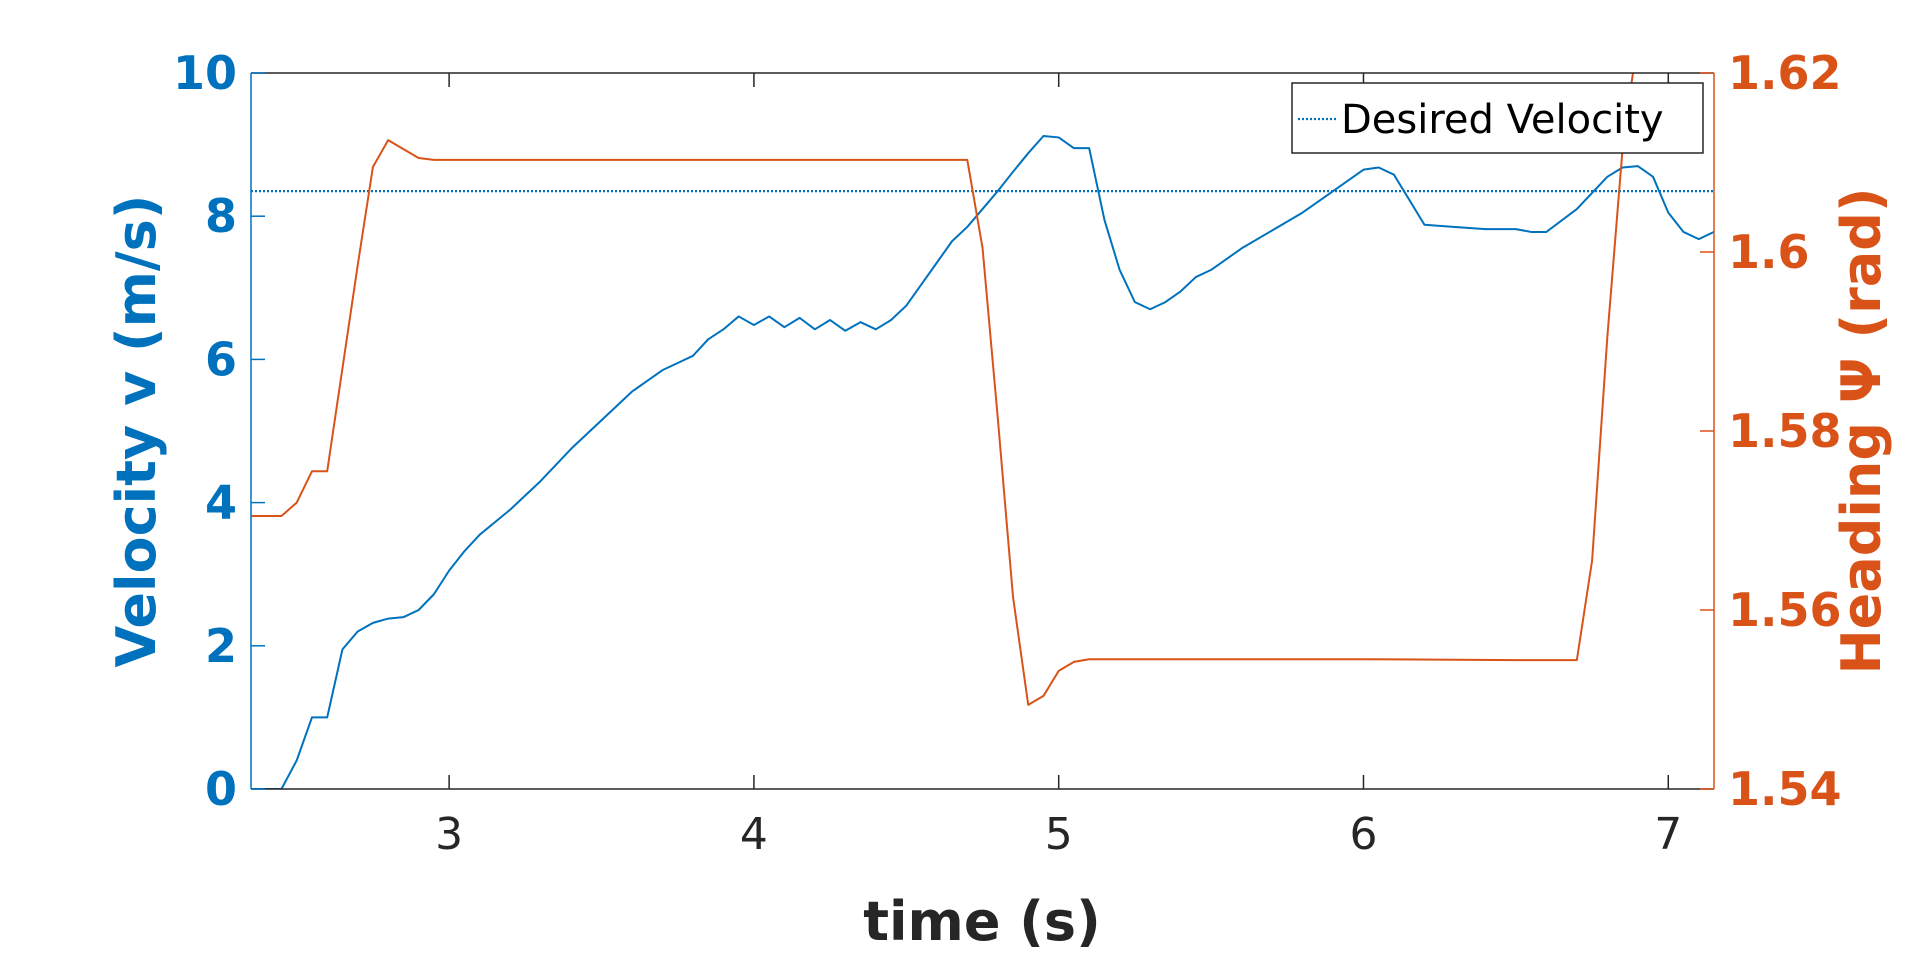 The width and height of the screenshot is (1920, 959). Describe the element at coordinates (221, 646) in the screenshot. I see `left-y-tick-label: 2` at that location.